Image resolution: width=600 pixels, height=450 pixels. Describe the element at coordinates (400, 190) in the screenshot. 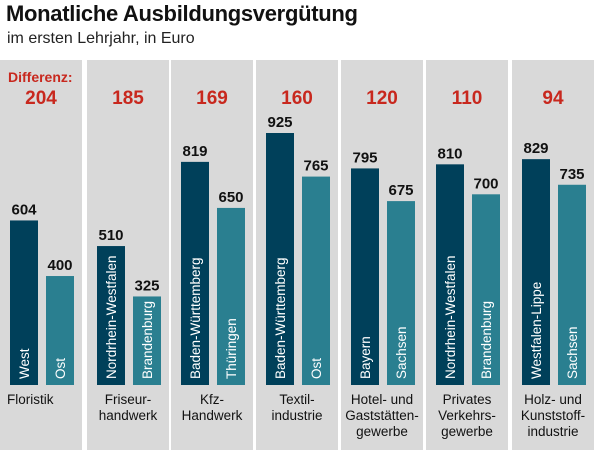

I see `data-label: 675` at that location.